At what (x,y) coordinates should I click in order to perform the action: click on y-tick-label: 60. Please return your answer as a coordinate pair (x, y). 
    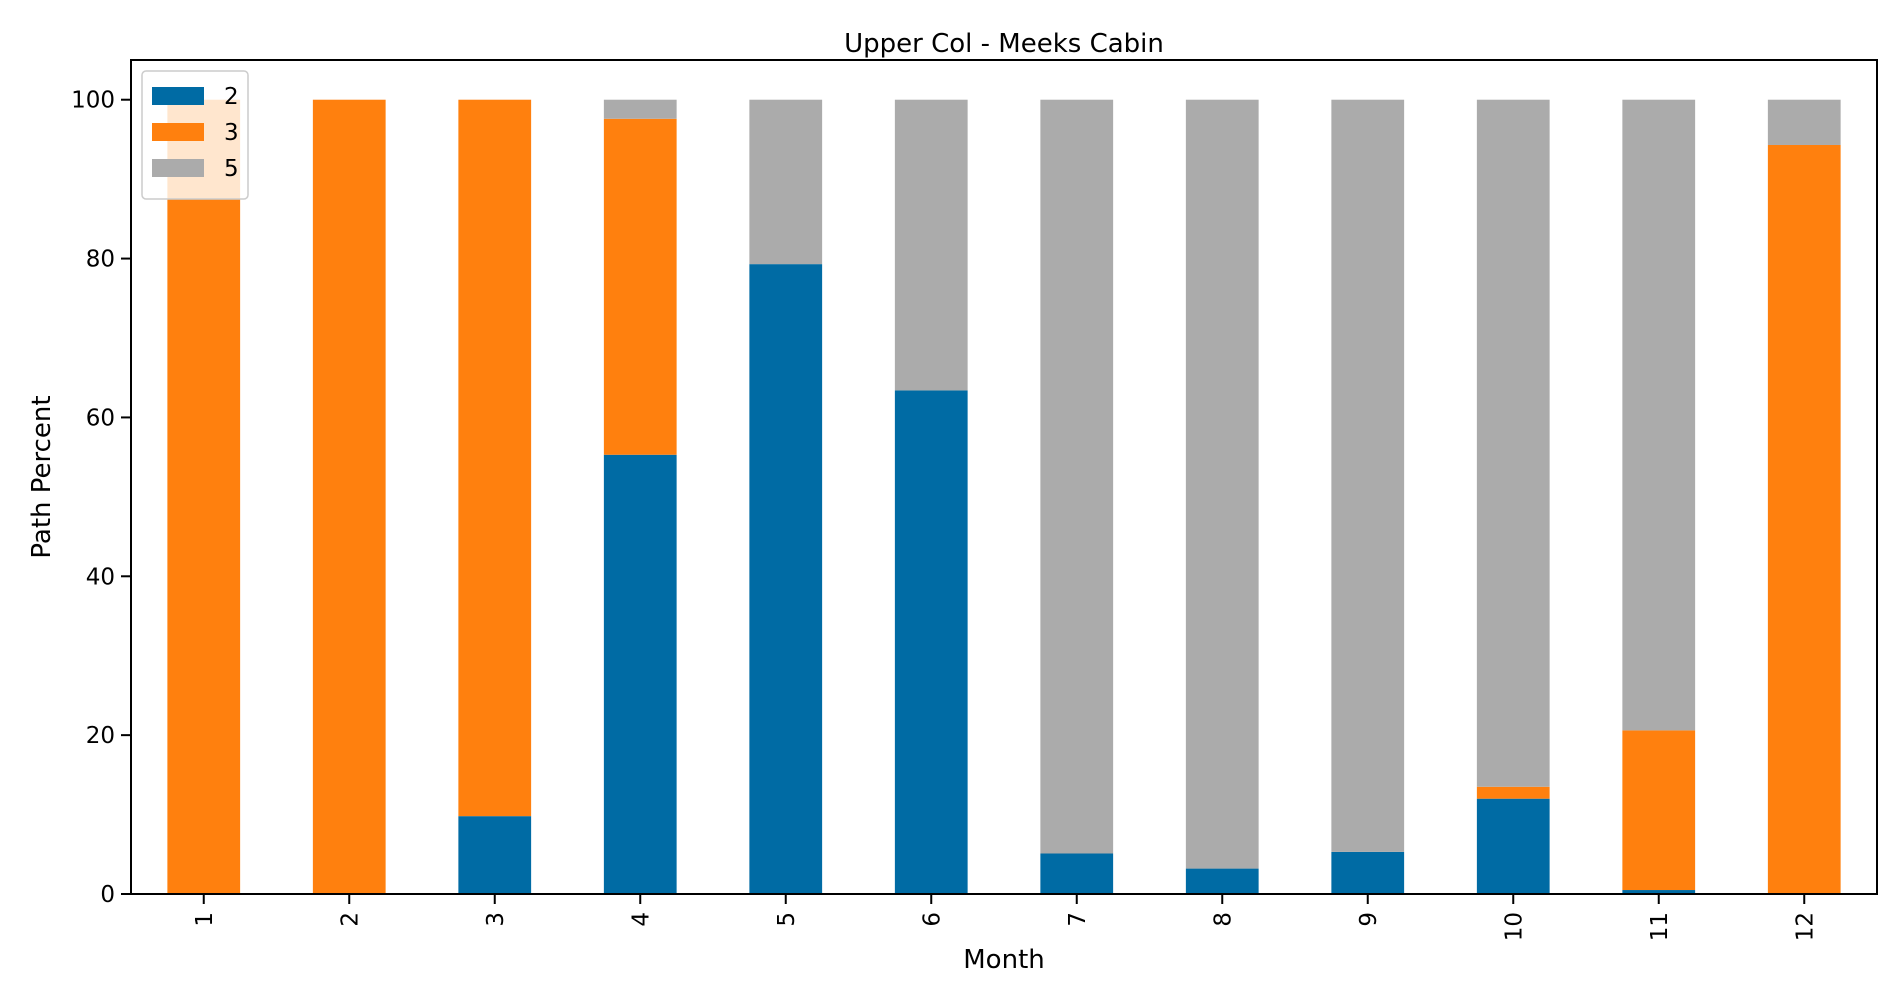
    Looking at the image, I should click on (100, 418).